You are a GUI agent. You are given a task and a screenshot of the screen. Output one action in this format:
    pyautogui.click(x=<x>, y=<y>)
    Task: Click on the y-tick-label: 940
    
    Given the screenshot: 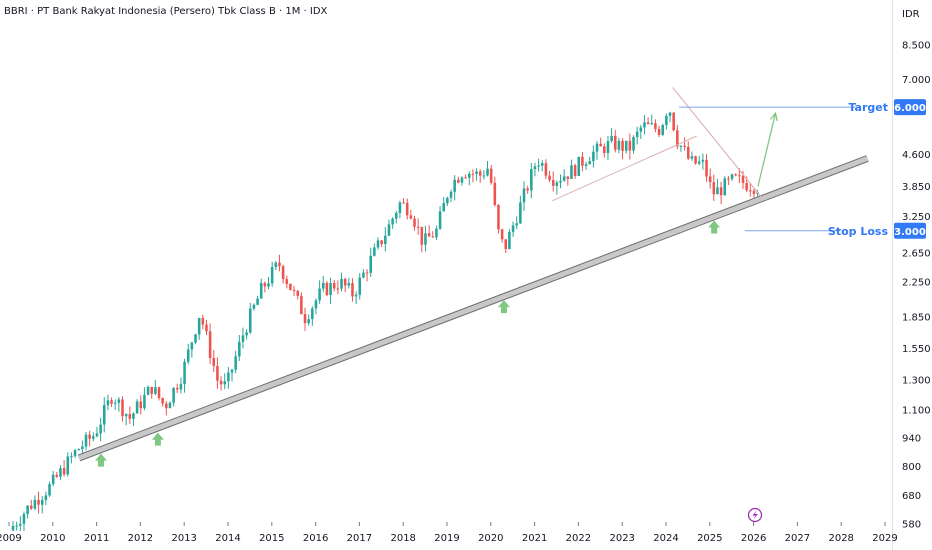 What is the action you would take?
    pyautogui.click(x=911, y=438)
    